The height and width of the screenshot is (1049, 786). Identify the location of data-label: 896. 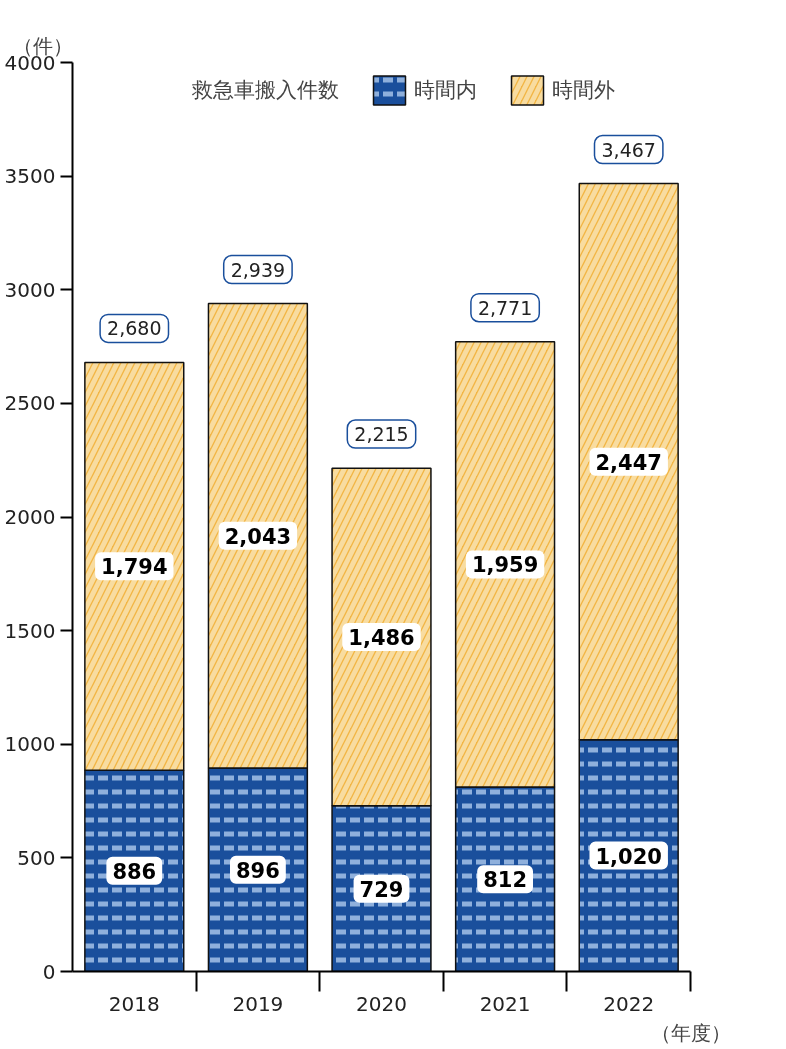
(257, 870).